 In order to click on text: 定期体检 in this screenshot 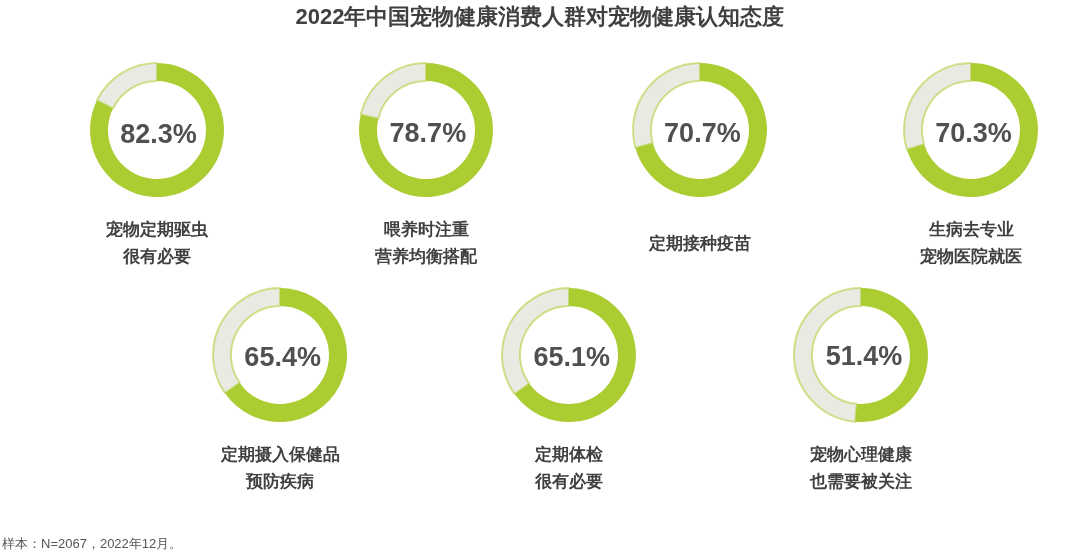, I will do `click(569, 454)`.